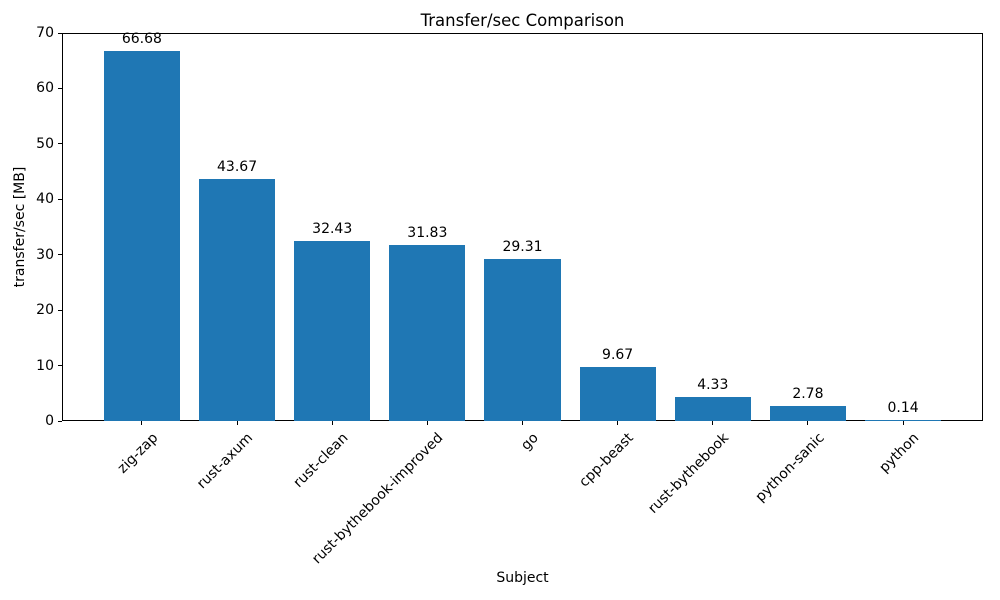 This screenshot has width=1000, height=600. What do you see at coordinates (899, 453) in the screenshot?
I see `x-tick-label: python` at bounding box center [899, 453].